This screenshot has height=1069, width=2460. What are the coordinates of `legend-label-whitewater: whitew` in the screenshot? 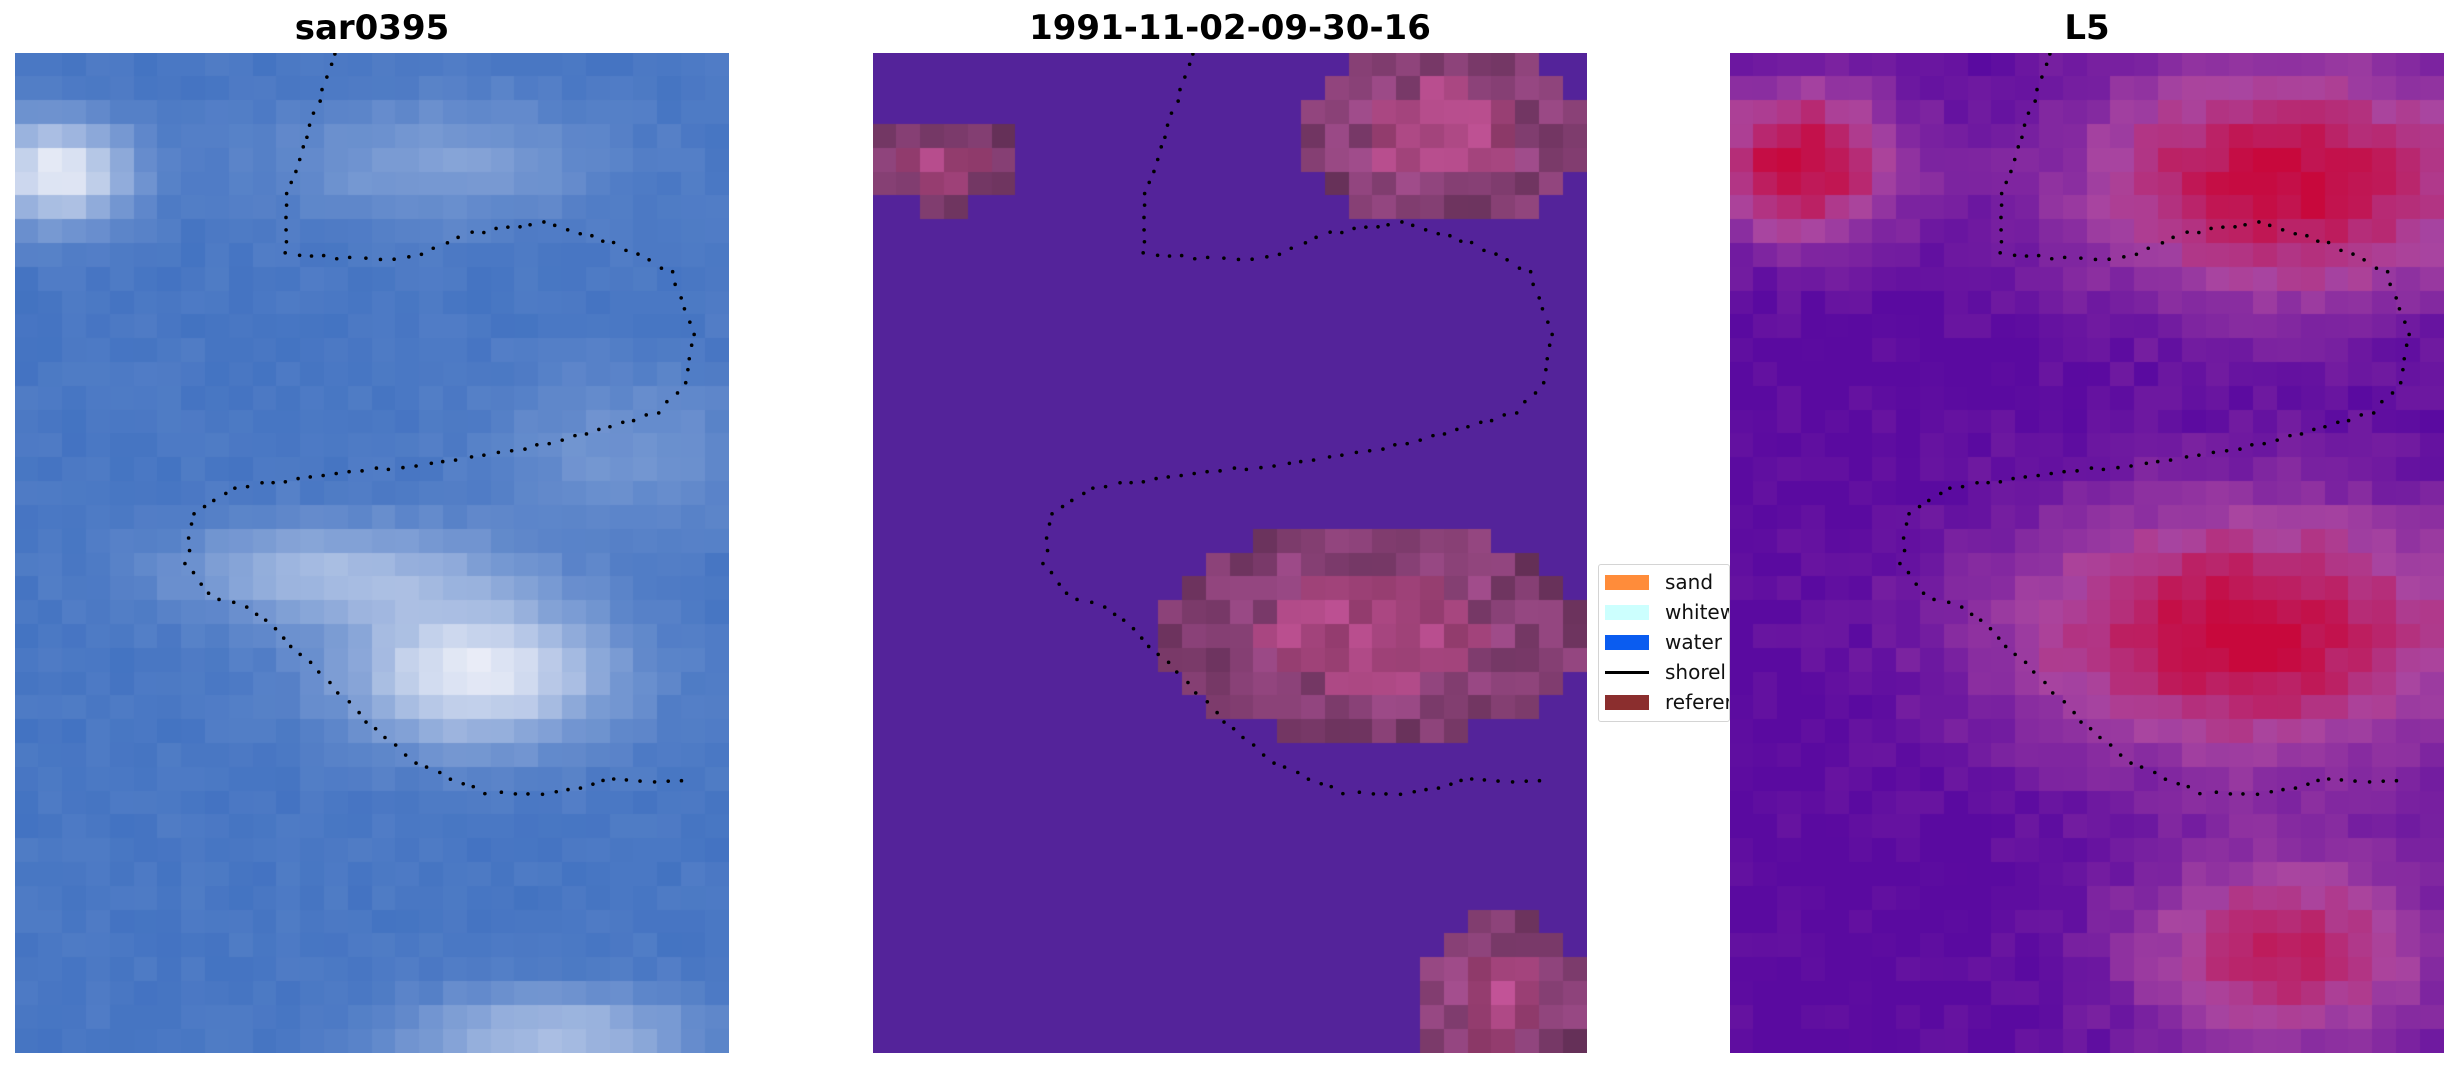 It's located at (1697, 612).